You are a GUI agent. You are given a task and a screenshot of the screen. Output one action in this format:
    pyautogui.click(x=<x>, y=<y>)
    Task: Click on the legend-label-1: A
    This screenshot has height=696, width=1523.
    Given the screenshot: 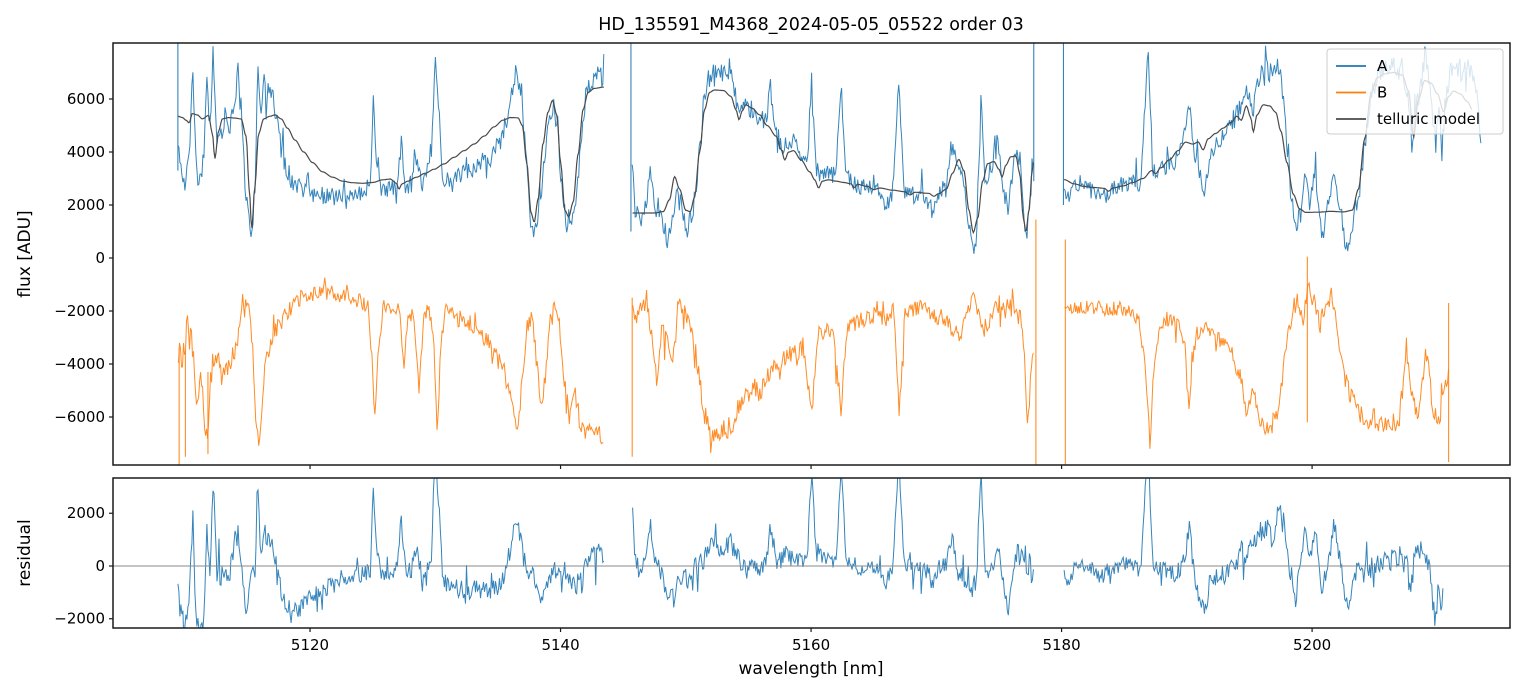 What is the action you would take?
    pyautogui.click(x=1382, y=66)
    